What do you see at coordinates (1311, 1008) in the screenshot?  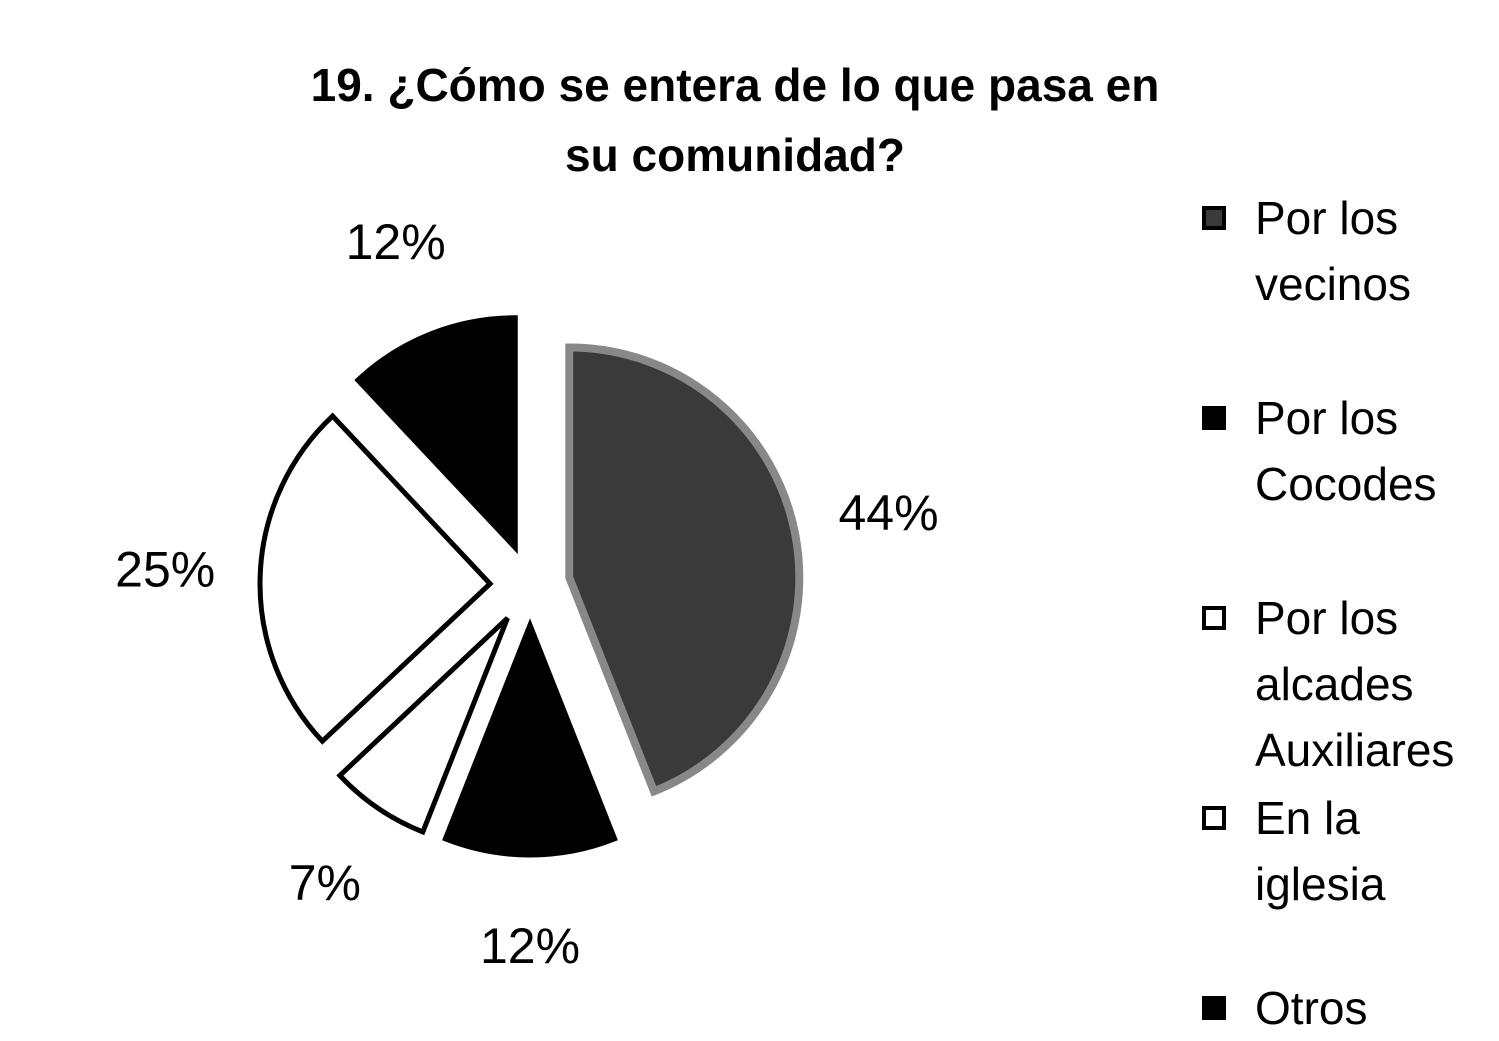 I see `legend-label: Otros` at bounding box center [1311, 1008].